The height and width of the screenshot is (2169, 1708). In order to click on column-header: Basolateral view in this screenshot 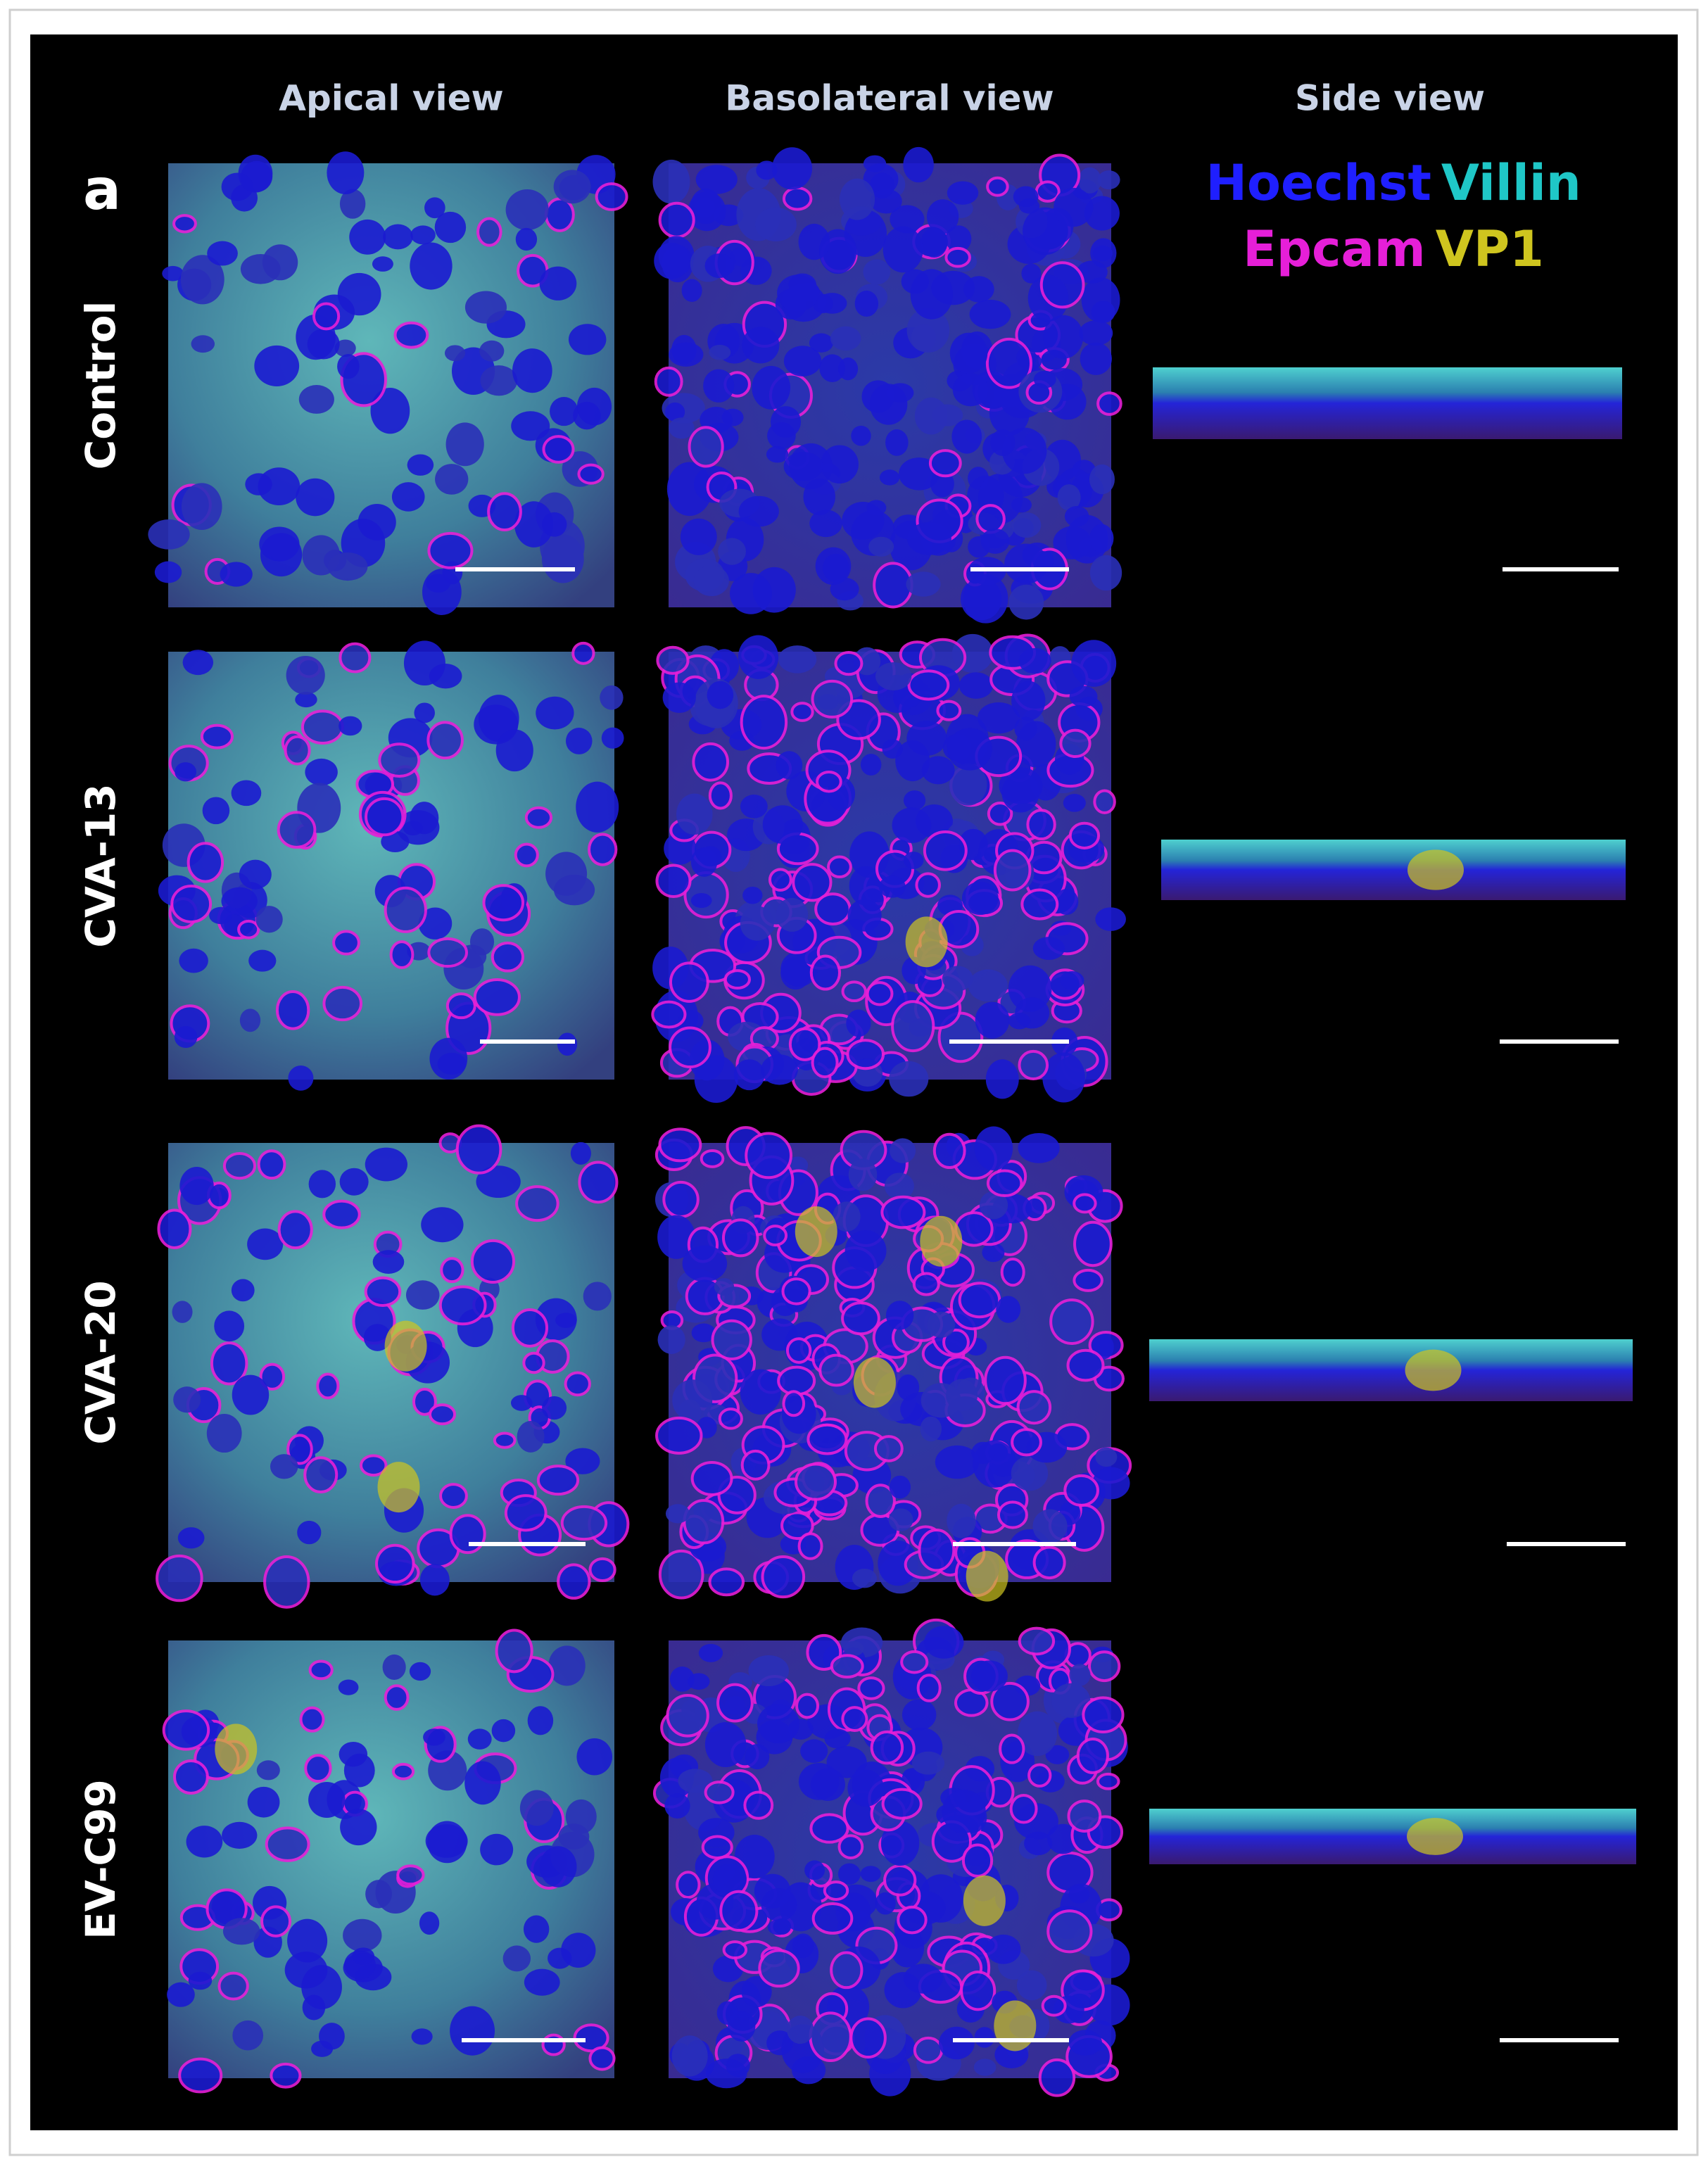, I will do `click(889, 99)`.